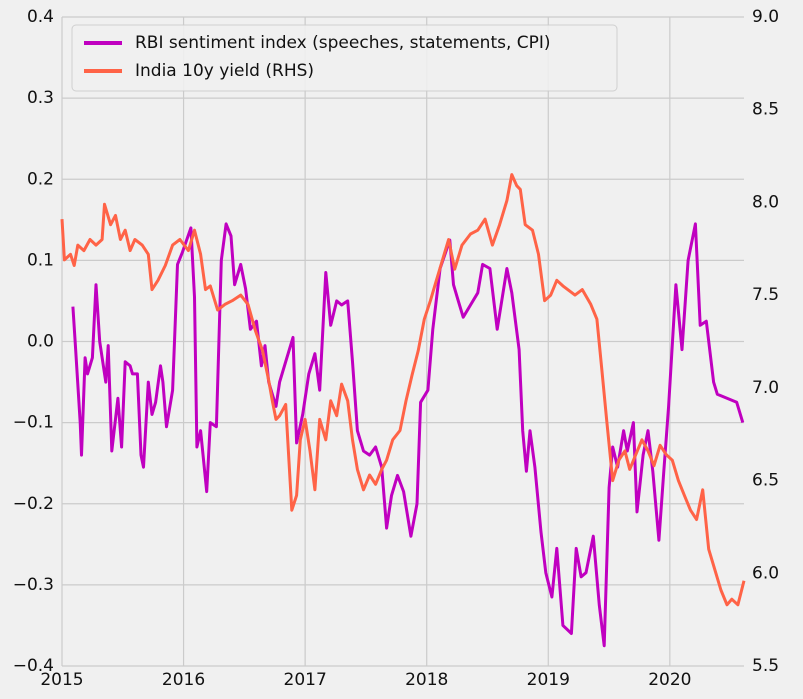  Describe the element at coordinates (40, 260) in the screenshot. I see `y-tick-label: 0.1` at that location.